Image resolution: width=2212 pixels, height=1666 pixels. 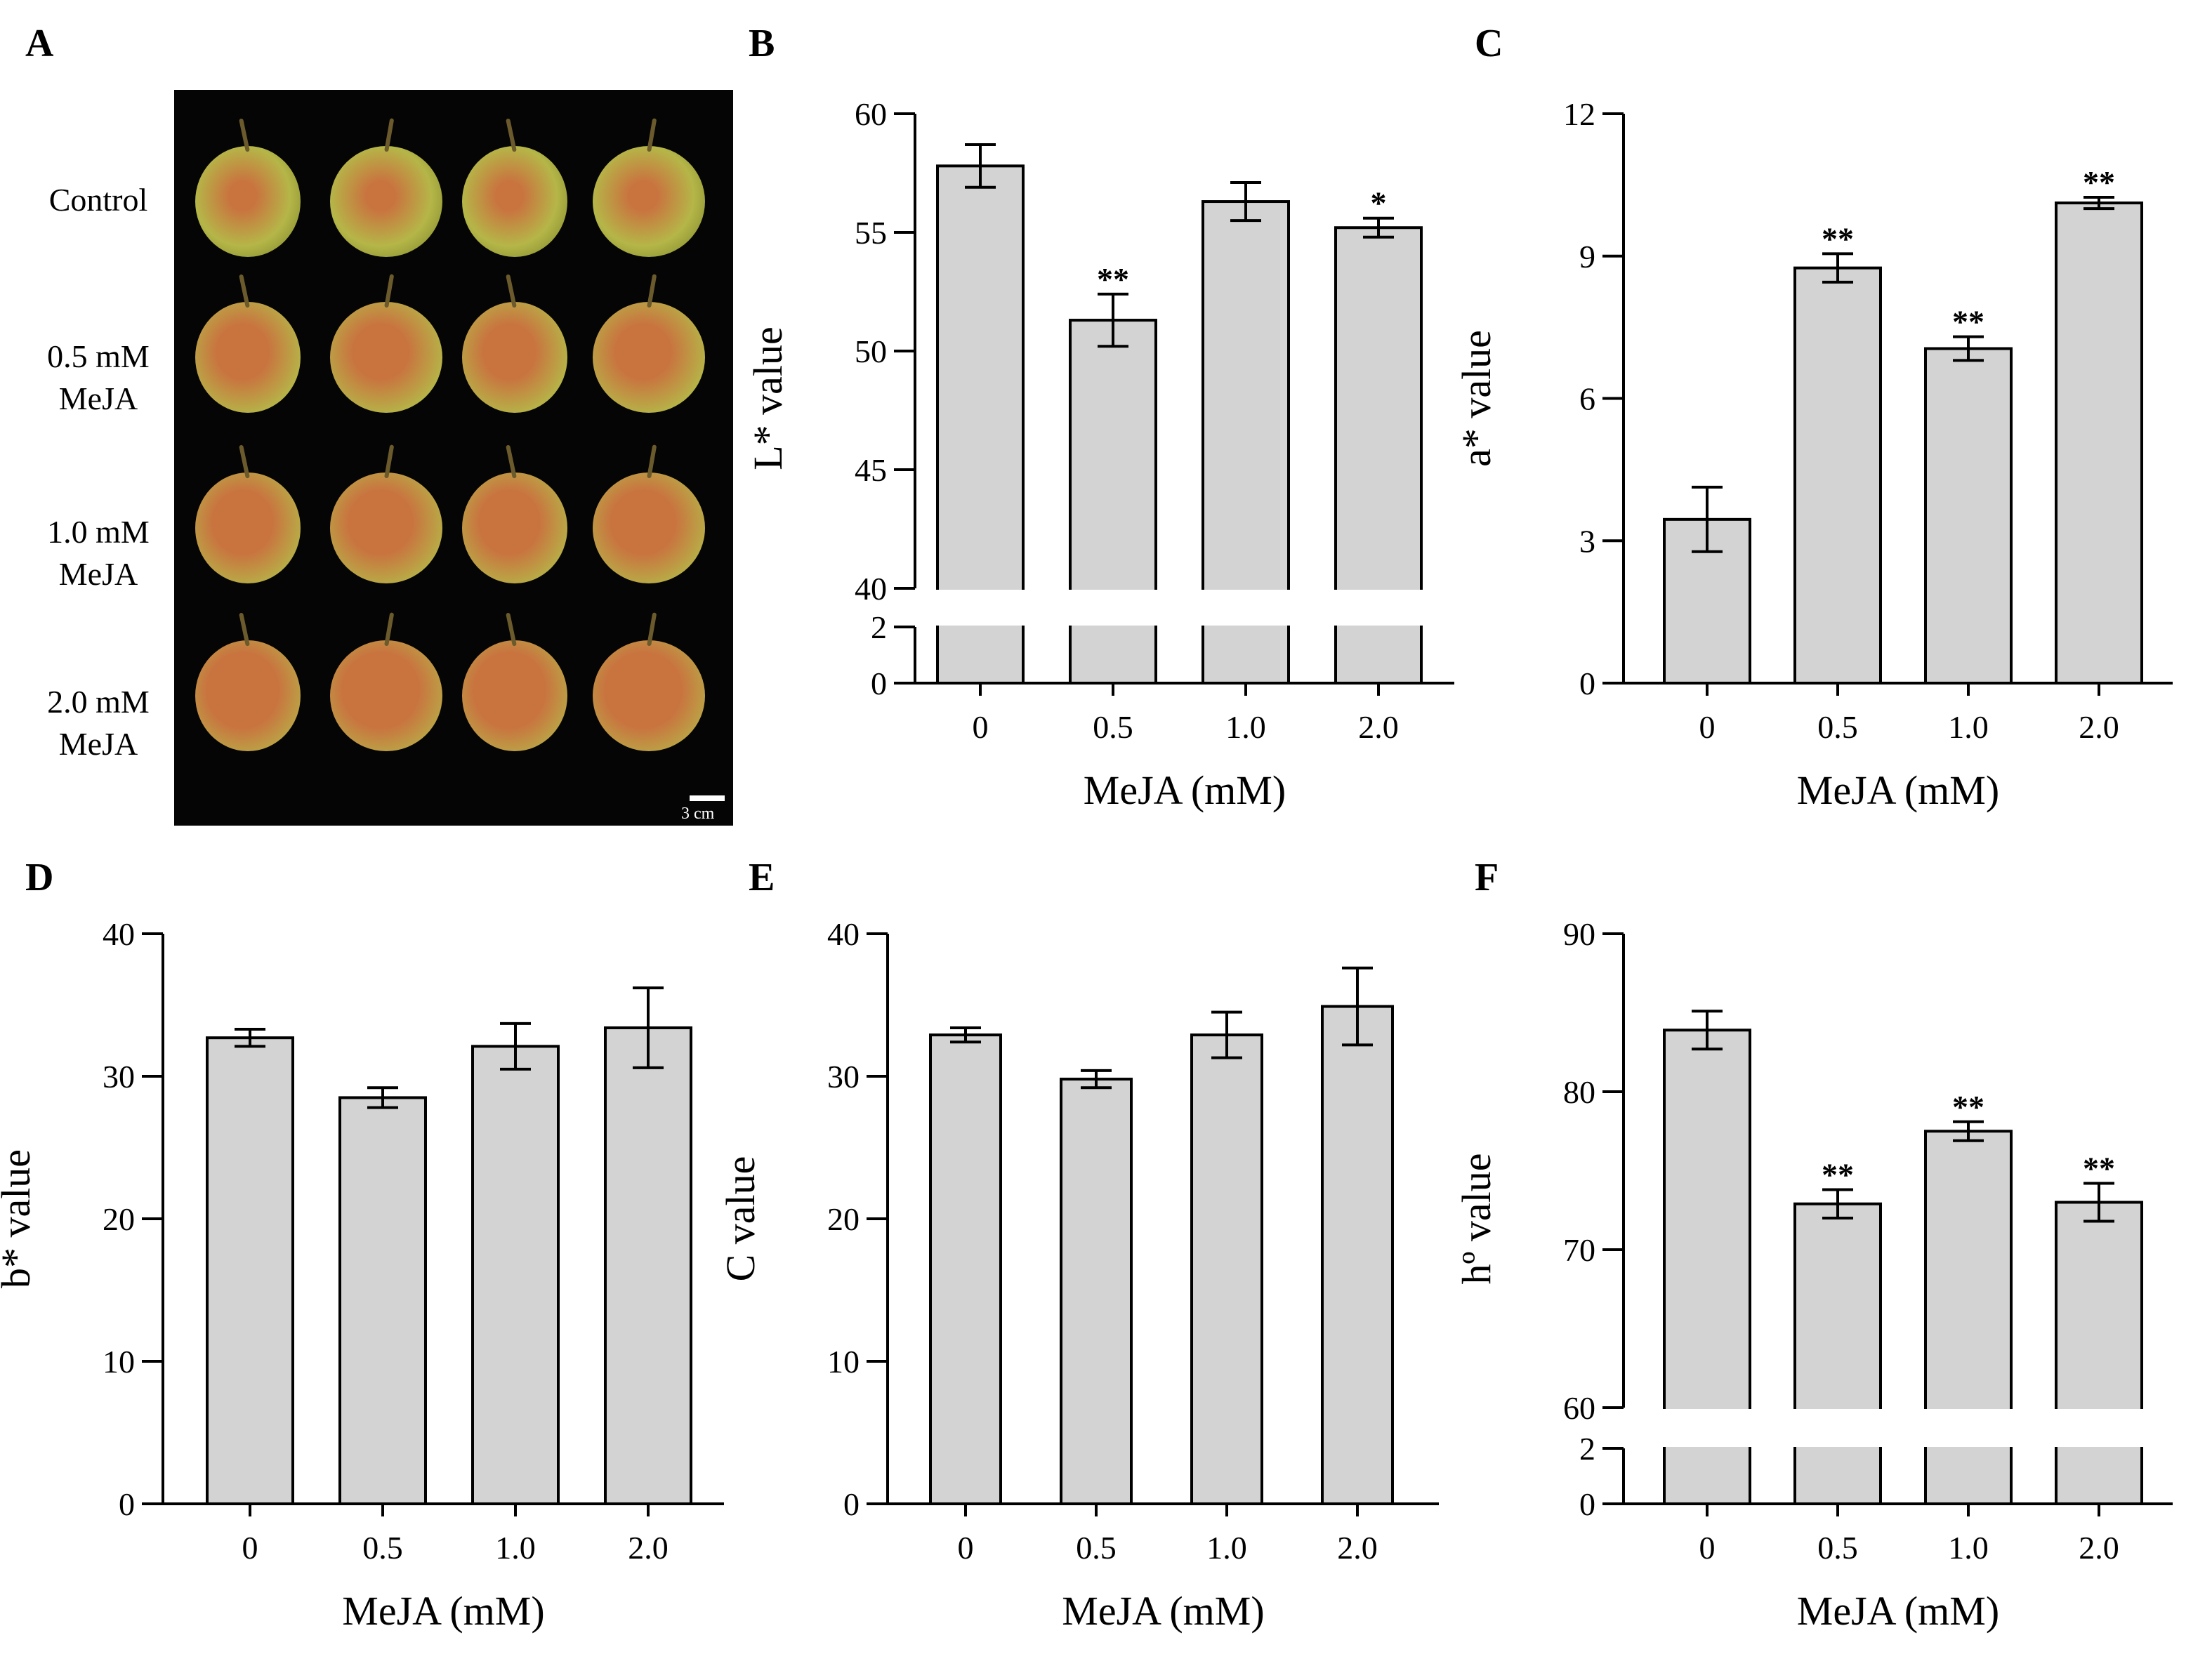 I want to click on panel-label-f: F, so click(x=1487, y=877).